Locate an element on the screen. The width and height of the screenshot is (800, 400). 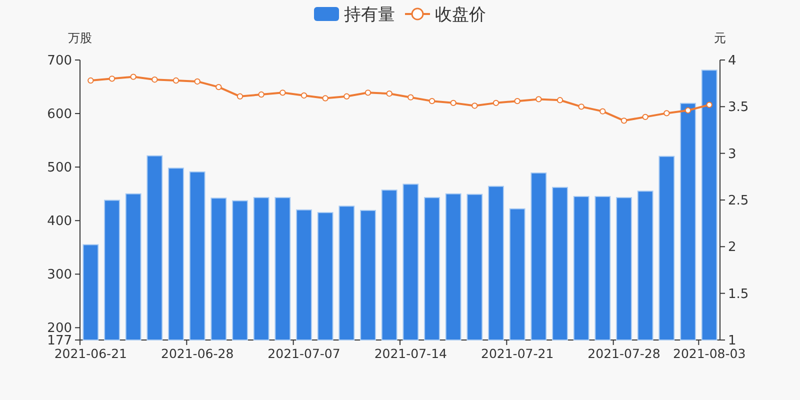
y2-tick-label: 4 is located at coordinates (732, 61).